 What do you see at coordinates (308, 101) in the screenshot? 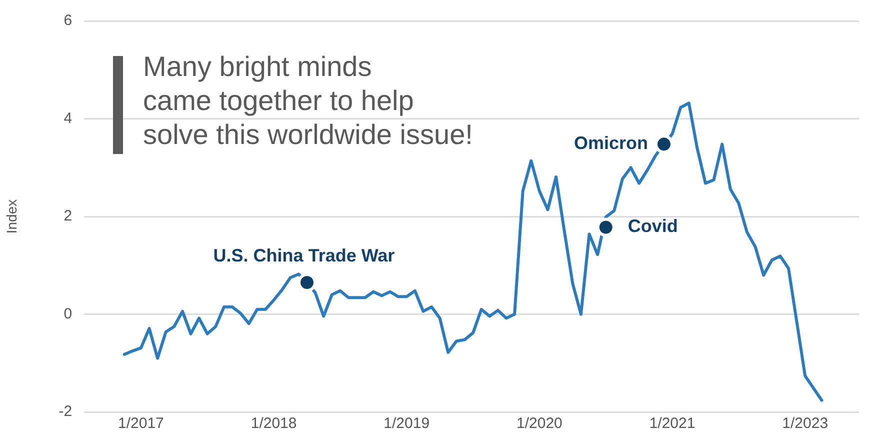
I see `annotation: Many bright minds came together to help solve this worldwide issue!` at bounding box center [308, 101].